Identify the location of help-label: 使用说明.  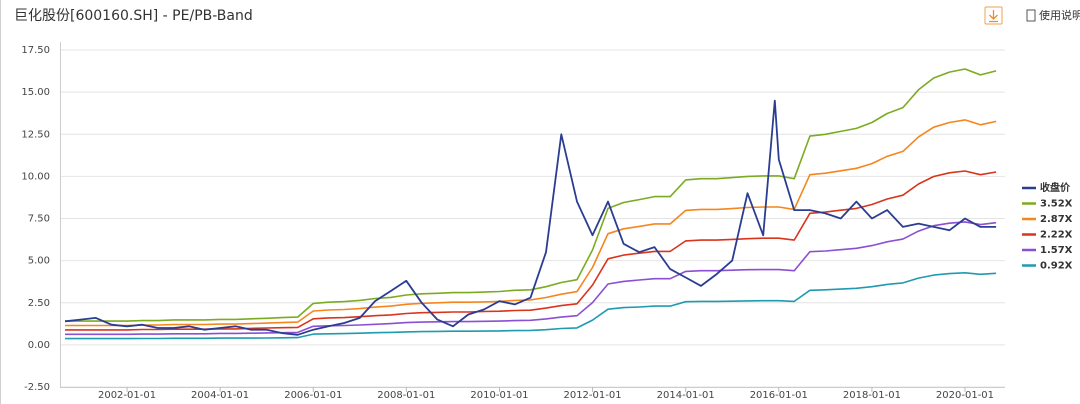
(1059, 15).